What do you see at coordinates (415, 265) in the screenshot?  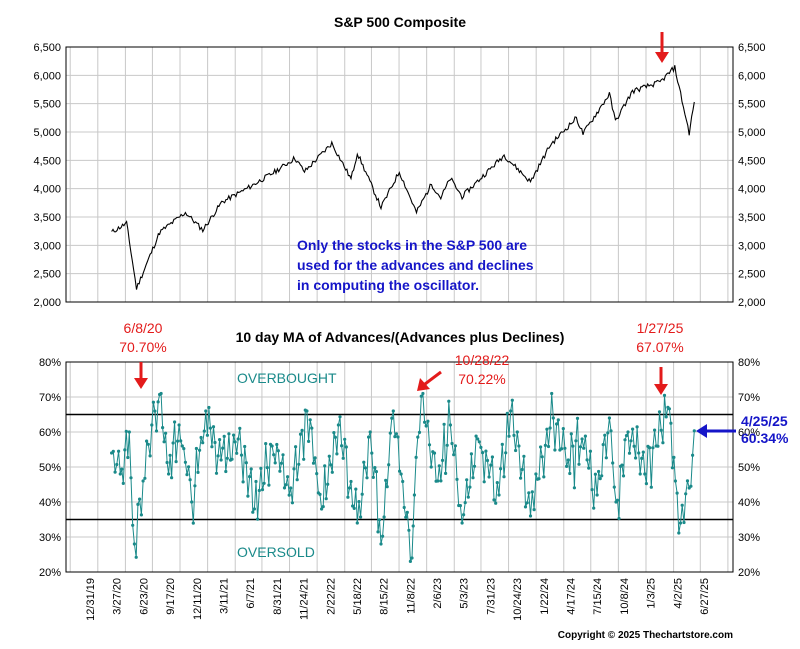 I see `price-annotation-line-2: used for the advances and declines` at bounding box center [415, 265].